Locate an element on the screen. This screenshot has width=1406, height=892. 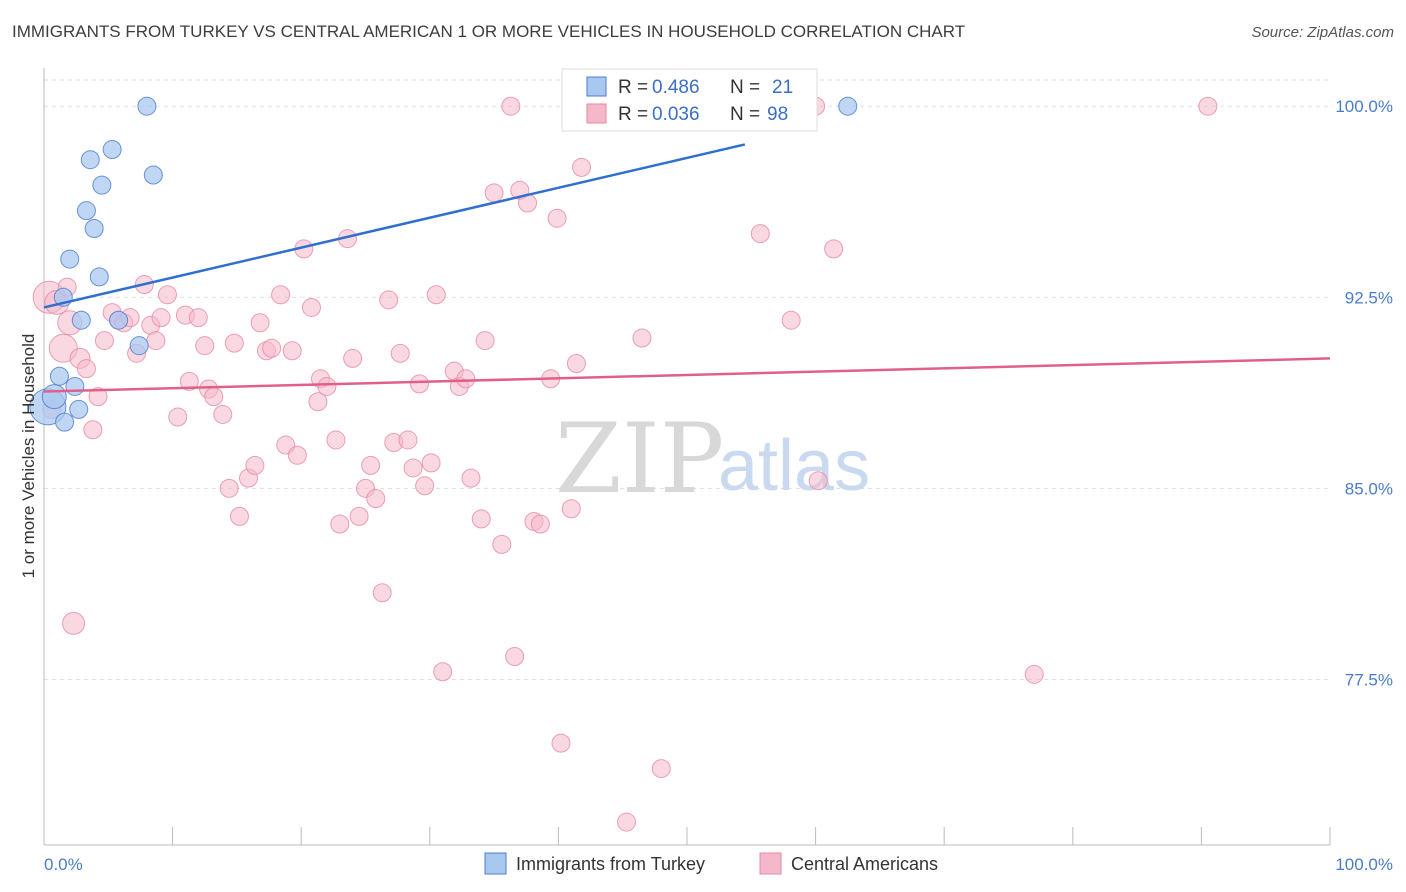
legend-bottom-swatch-turkey is located at coordinates (495, 863).